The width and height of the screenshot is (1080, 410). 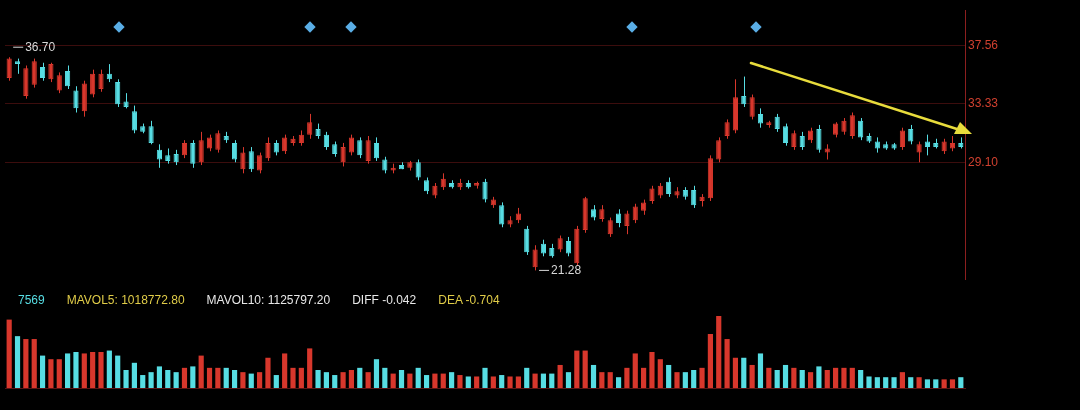 I want to click on annotation: 36.70, so click(x=40, y=46).